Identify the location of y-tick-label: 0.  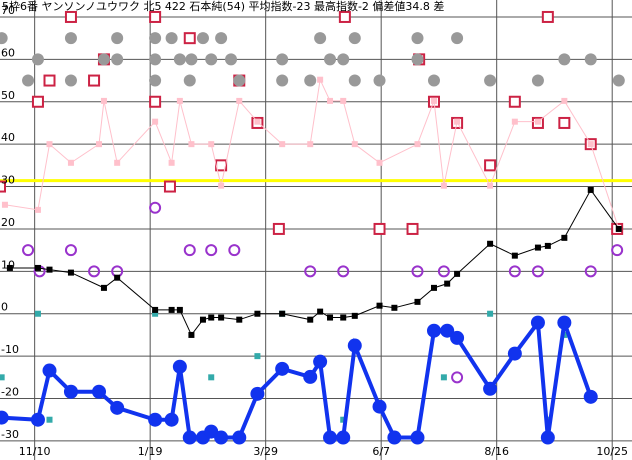
(4, 307).